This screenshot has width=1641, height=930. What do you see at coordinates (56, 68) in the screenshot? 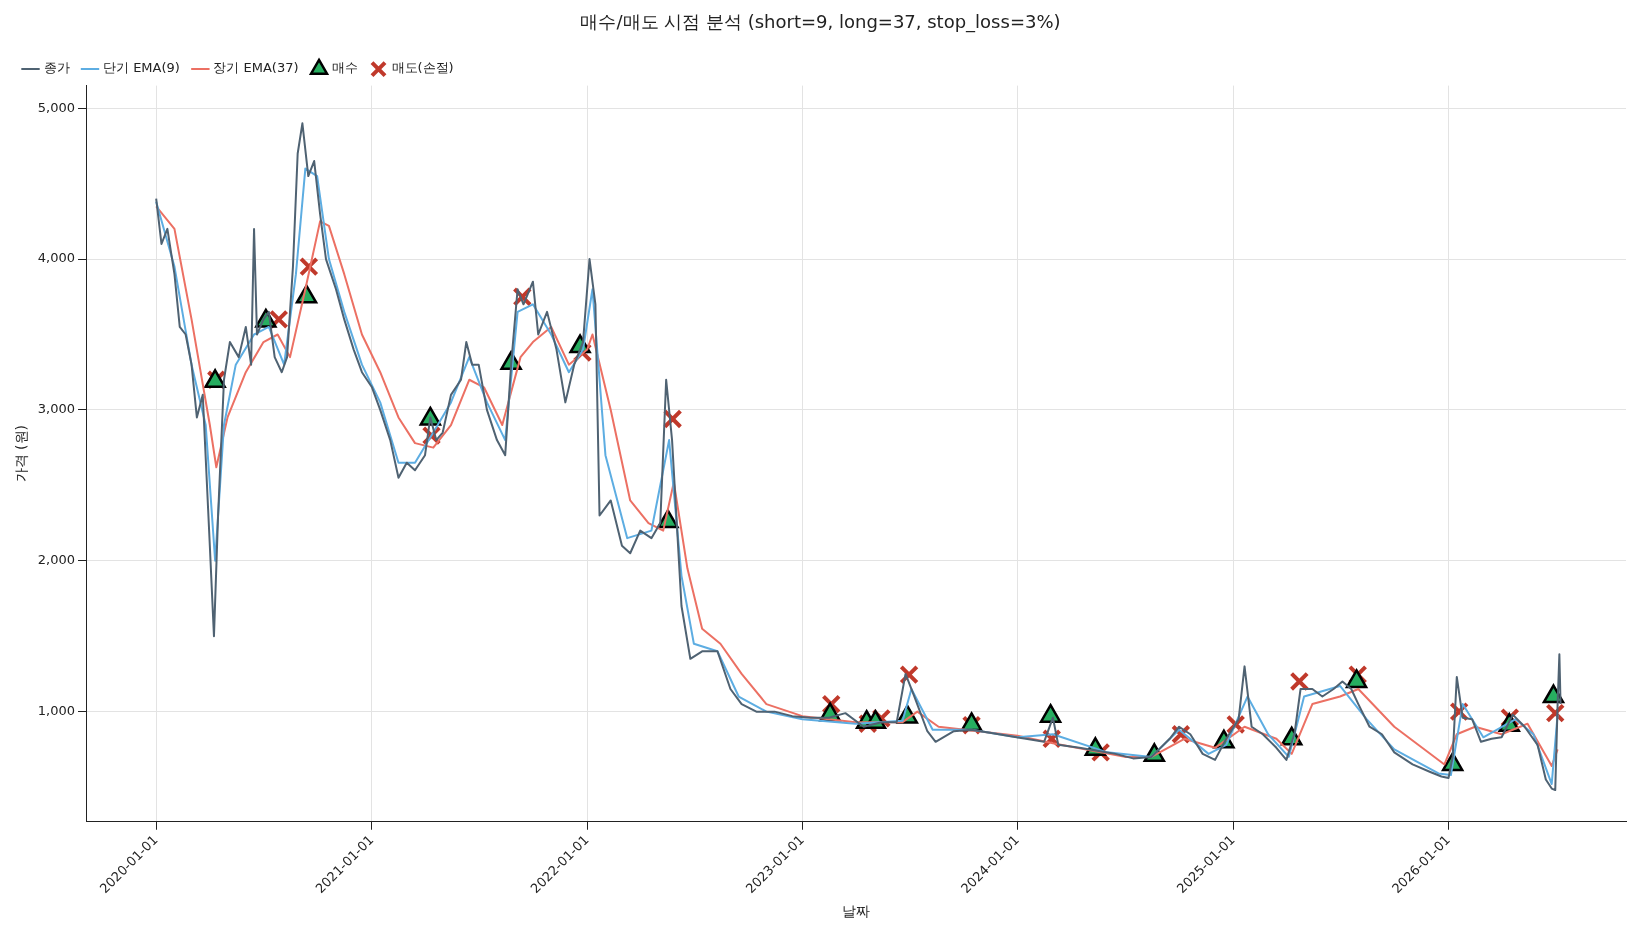
I see `legend-label: 종가` at bounding box center [56, 68].